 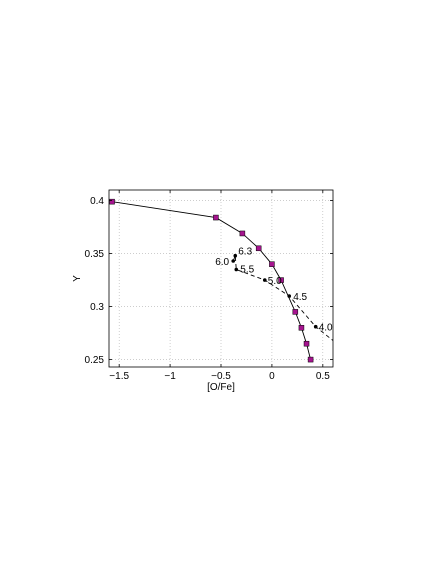 What do you see at coordinates (221, 376) in the screenshot?
I see `x-tick-label: −0.5` at bounding box center [221, 376].